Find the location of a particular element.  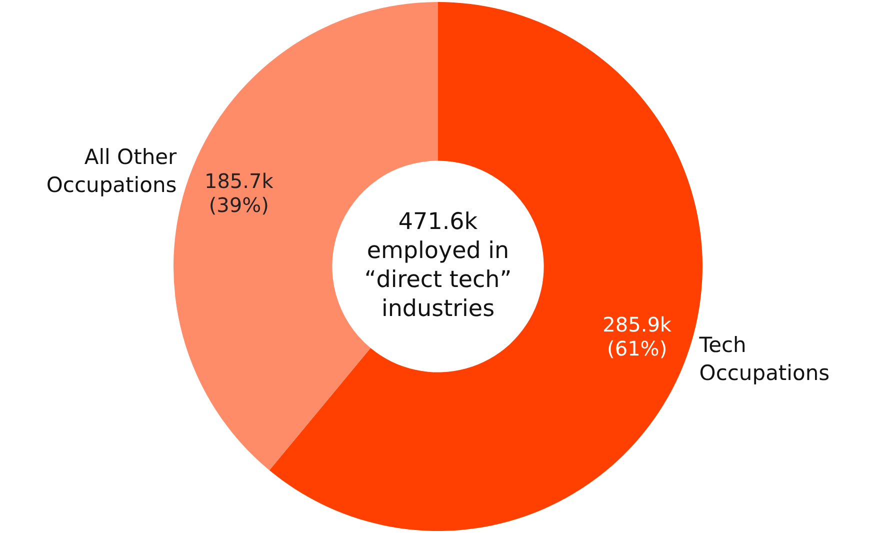

data-label: 185.7k (39%) is located at coordinates (239, 193).